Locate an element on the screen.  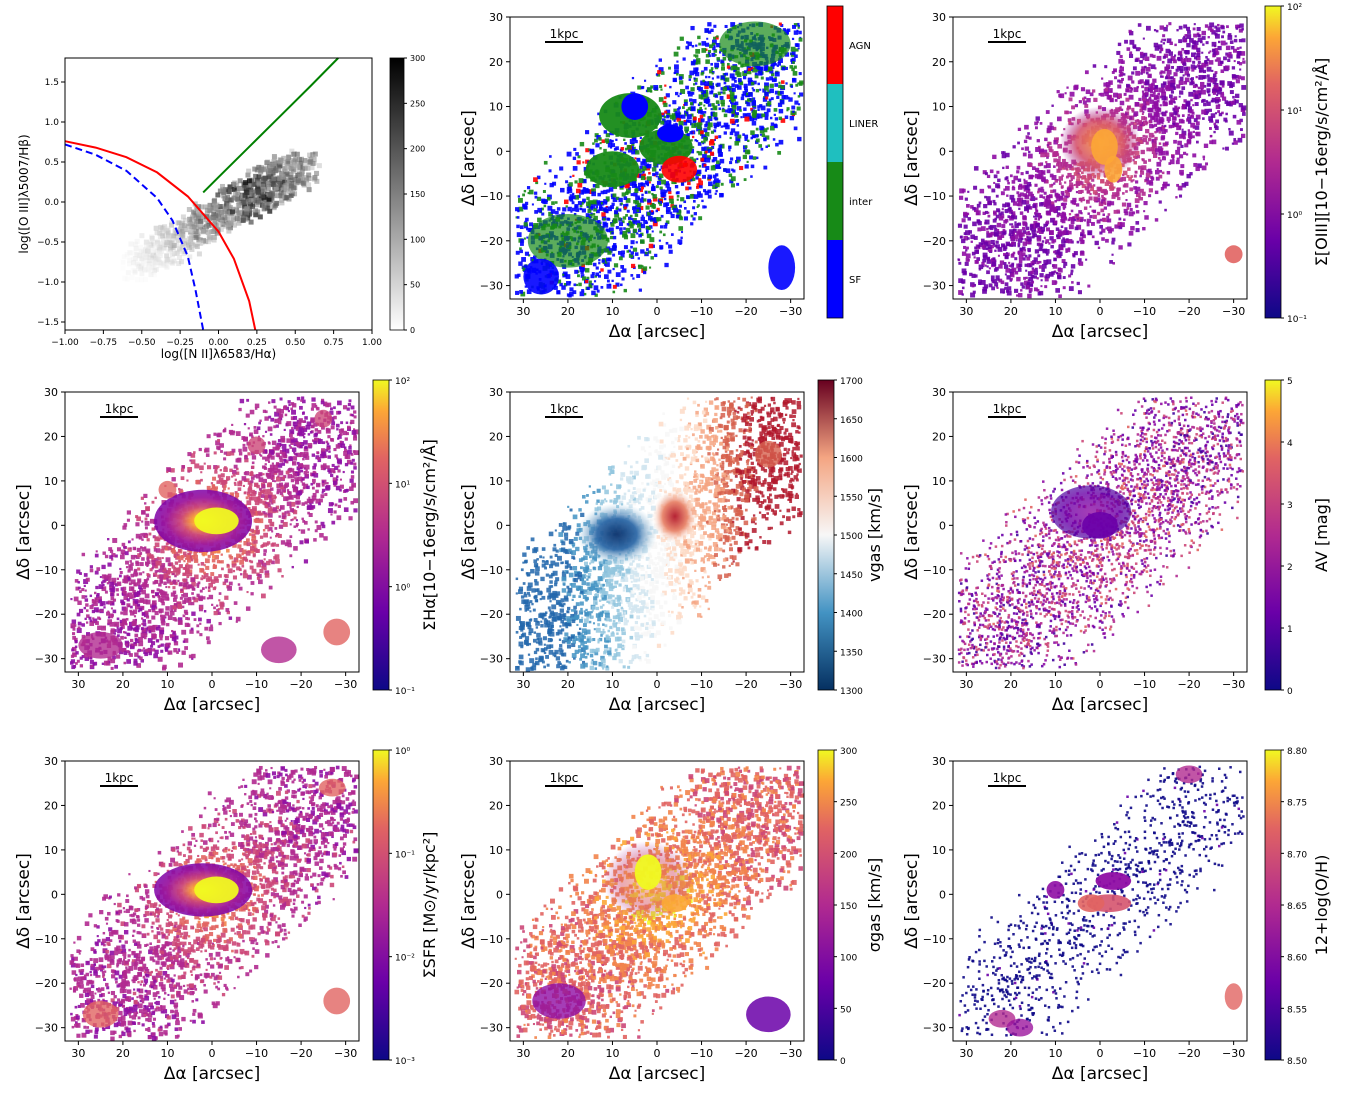
y-tick-label: −0.5 is located at coordinates (48, 243).